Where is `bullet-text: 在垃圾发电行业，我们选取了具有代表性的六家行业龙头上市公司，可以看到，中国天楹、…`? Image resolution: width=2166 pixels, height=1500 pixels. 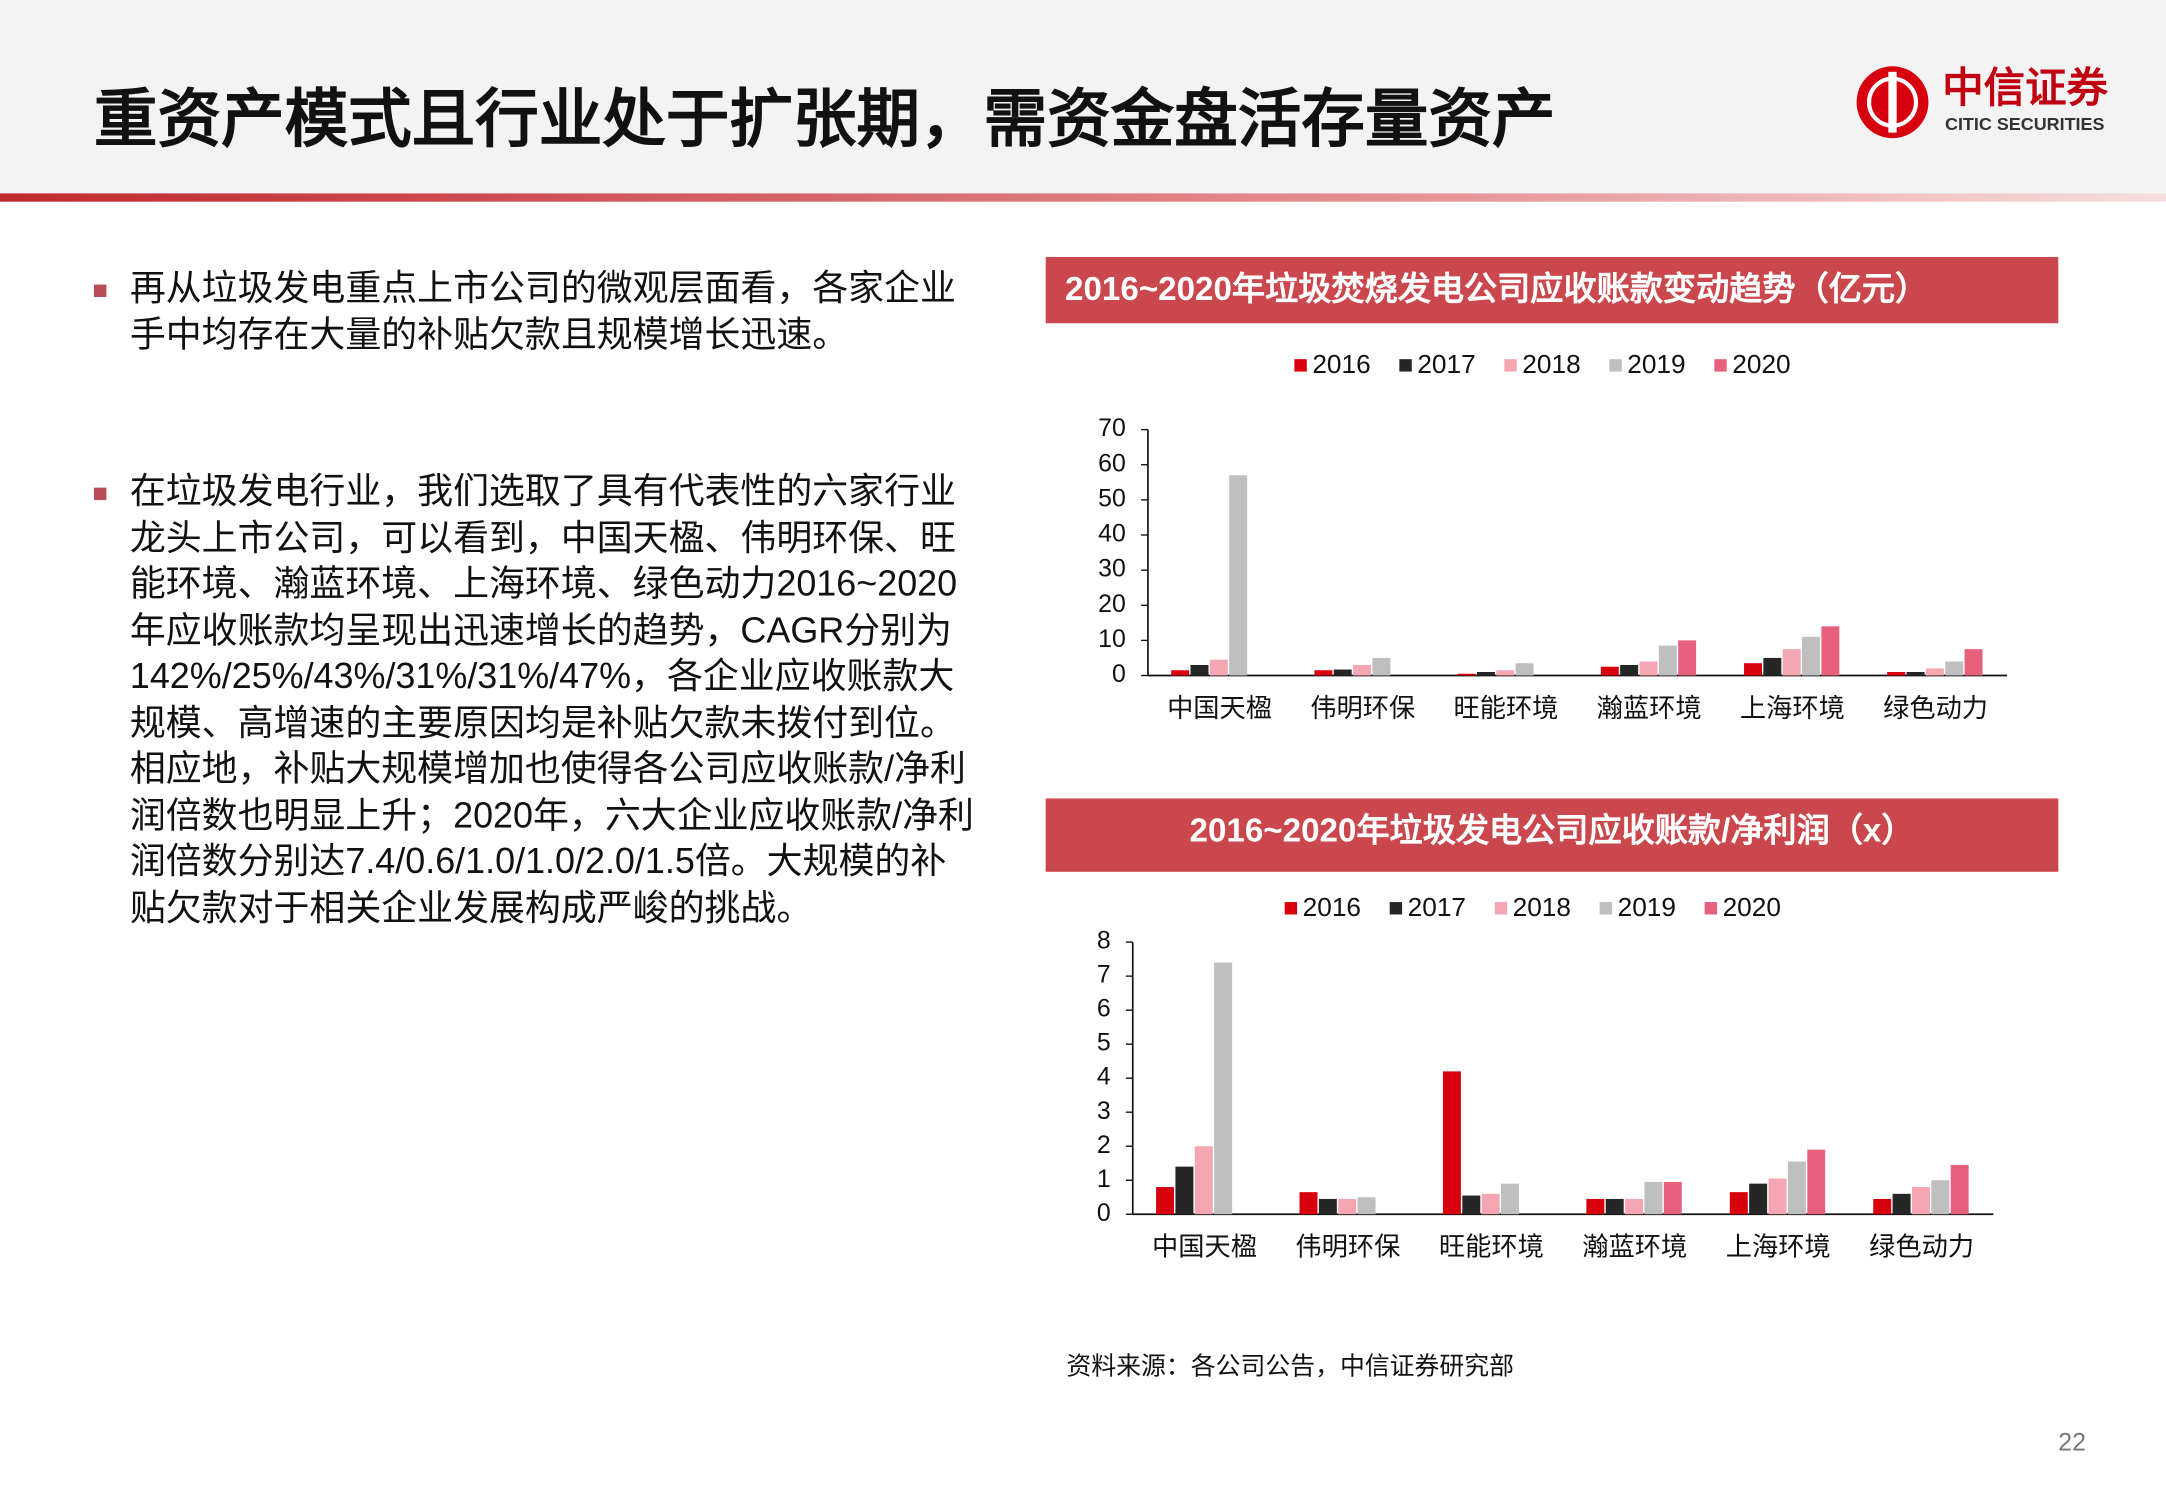 bullet-text: 在垃圾发电行业，我们选取了具有代表性的六家行业龙头上市公司，可以看到，中国天楹、… is located at coordinates (534, 699).